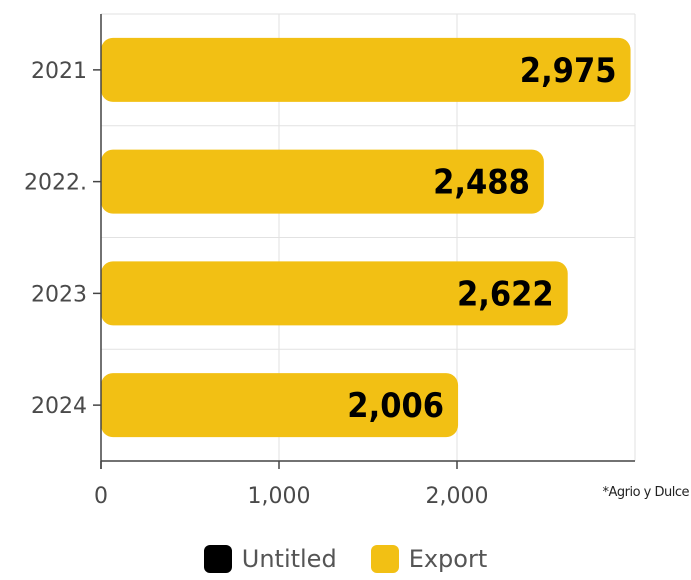 The width and height of the screenshot is (691, 580). I want to click on legend-label-export: Export, so click(448, 559).